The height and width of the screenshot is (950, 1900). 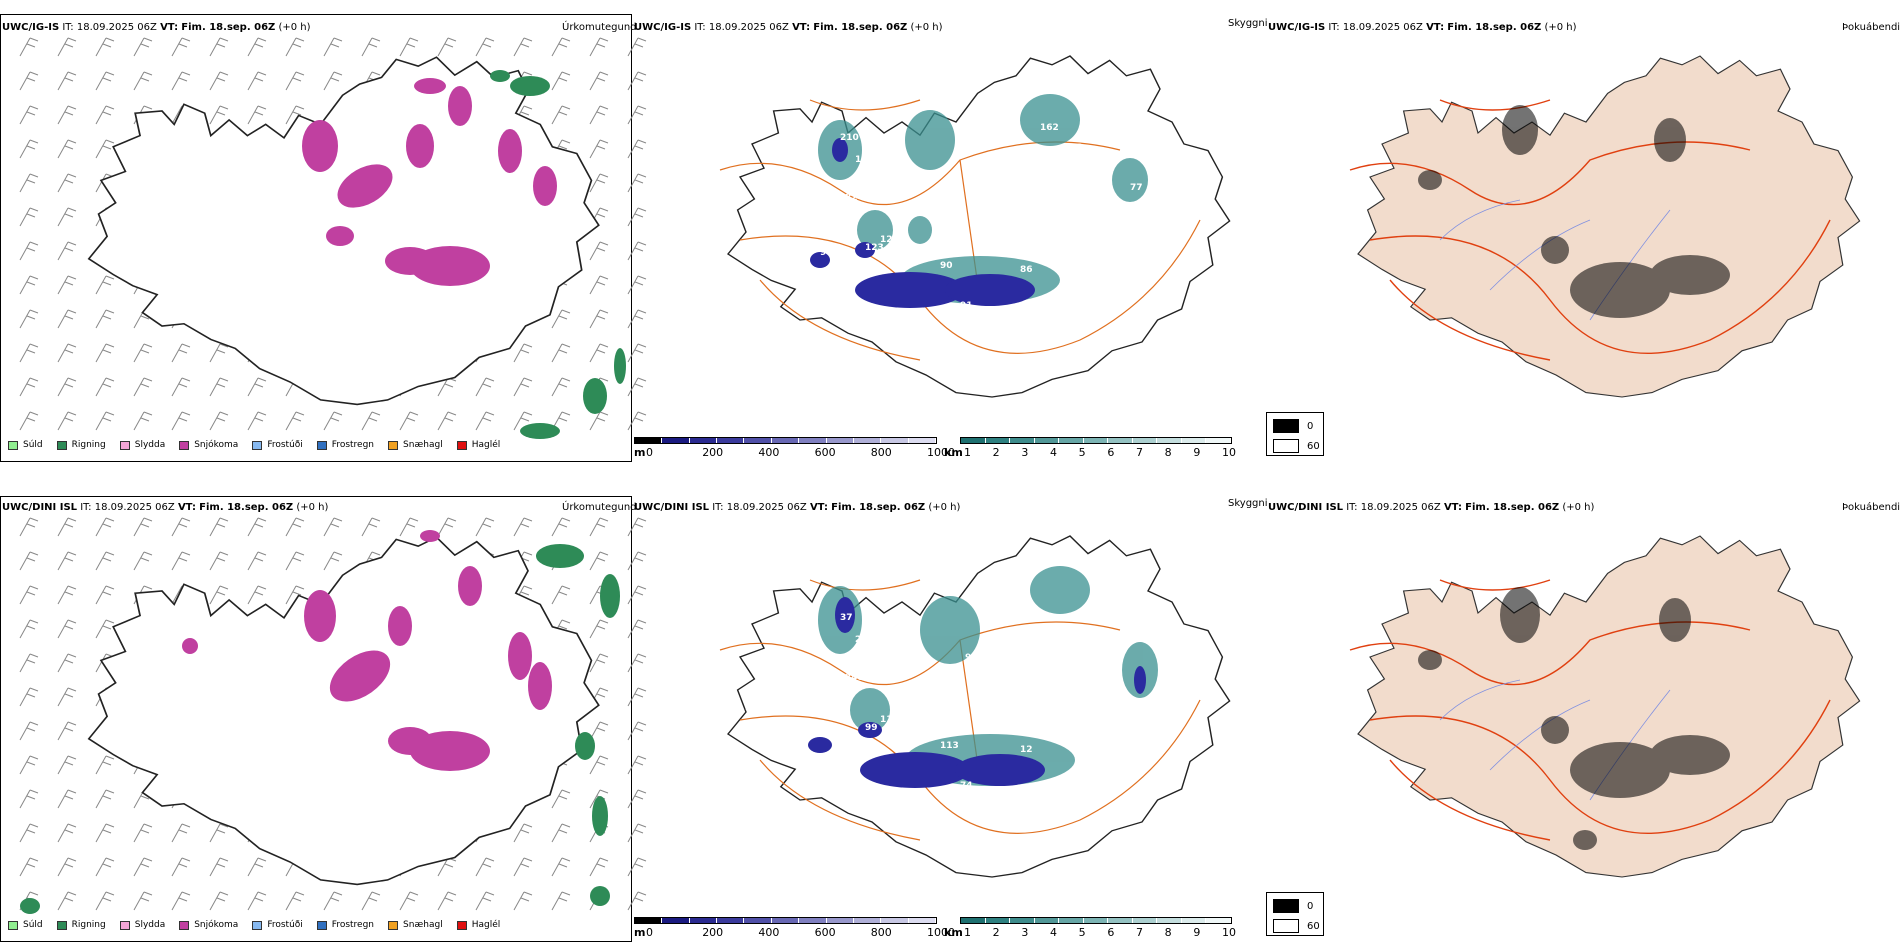 I want to click on cloud-base-value: 74, so click(x=966, y=786).